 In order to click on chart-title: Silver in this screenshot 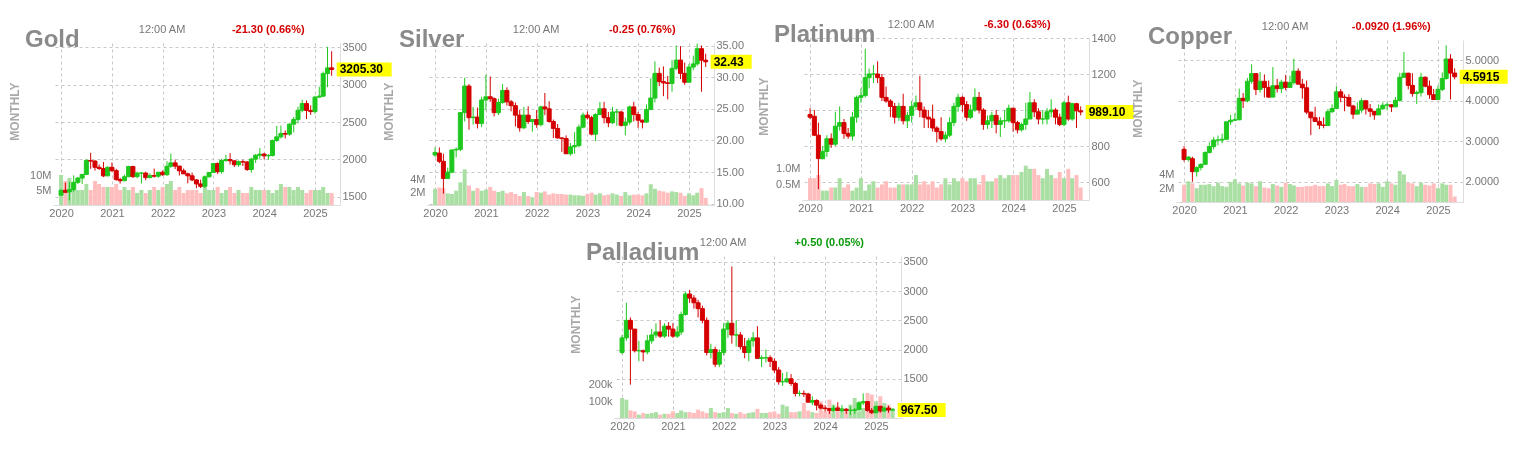, I will do `click(432, 38)`.